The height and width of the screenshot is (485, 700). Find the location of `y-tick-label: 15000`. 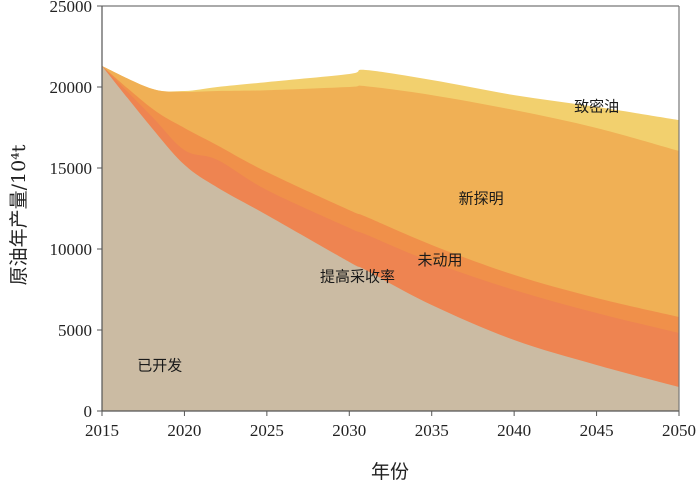

y-tick-label: 15000 is located at coordinates (71, 168).